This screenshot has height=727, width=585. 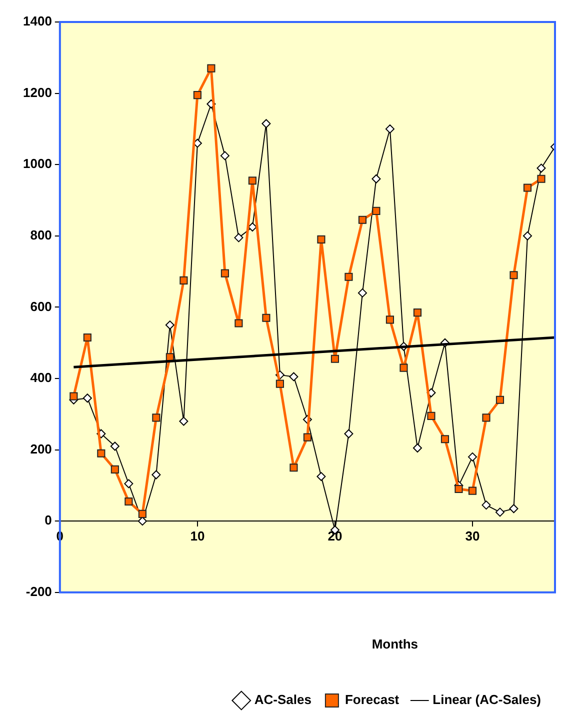 What do you see at coordinates (37, 21) in the screenshot?
I see `y-tick-label: 1400` at bounding box center [37, 21].